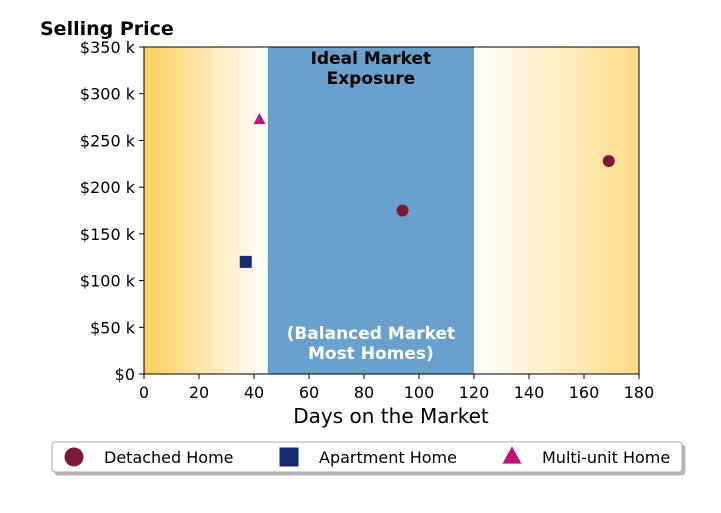 The image size is (721, 513). I want to click on legend-label: Multi-unit Home, so click(606, 457).